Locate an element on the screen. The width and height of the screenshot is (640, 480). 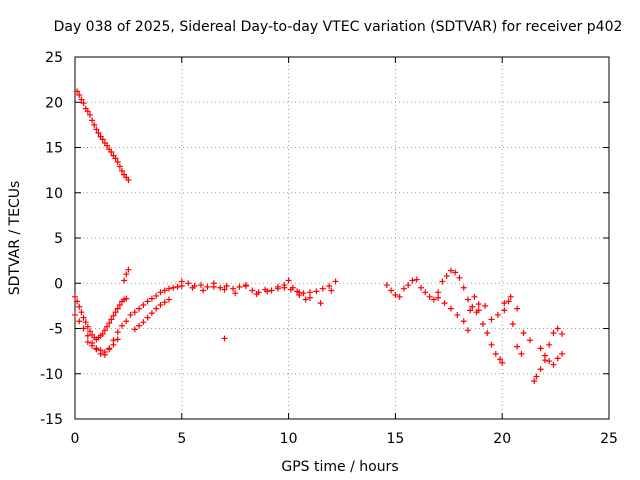
y-tick-label: 15 is located at coordinates (54, 149).